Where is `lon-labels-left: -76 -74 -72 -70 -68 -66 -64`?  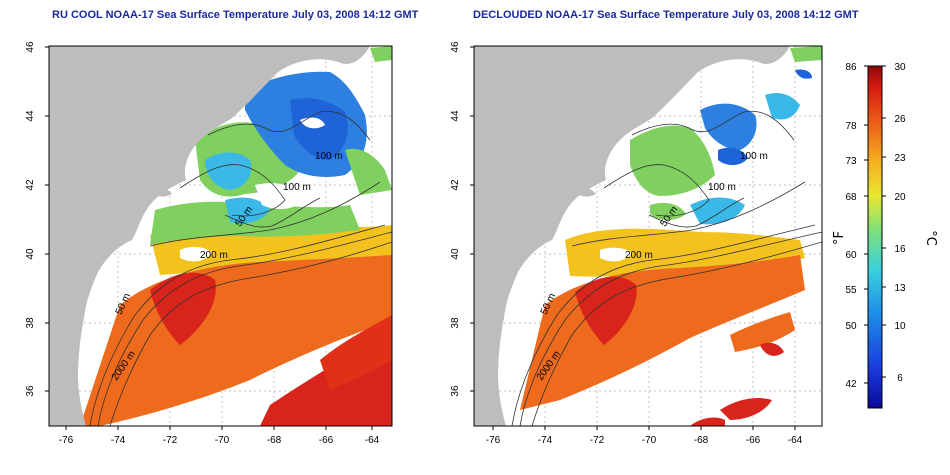
lon-labels-left: -76 -74 -72 -70 -68 -66 -64 is located at coordinates (219, 440).